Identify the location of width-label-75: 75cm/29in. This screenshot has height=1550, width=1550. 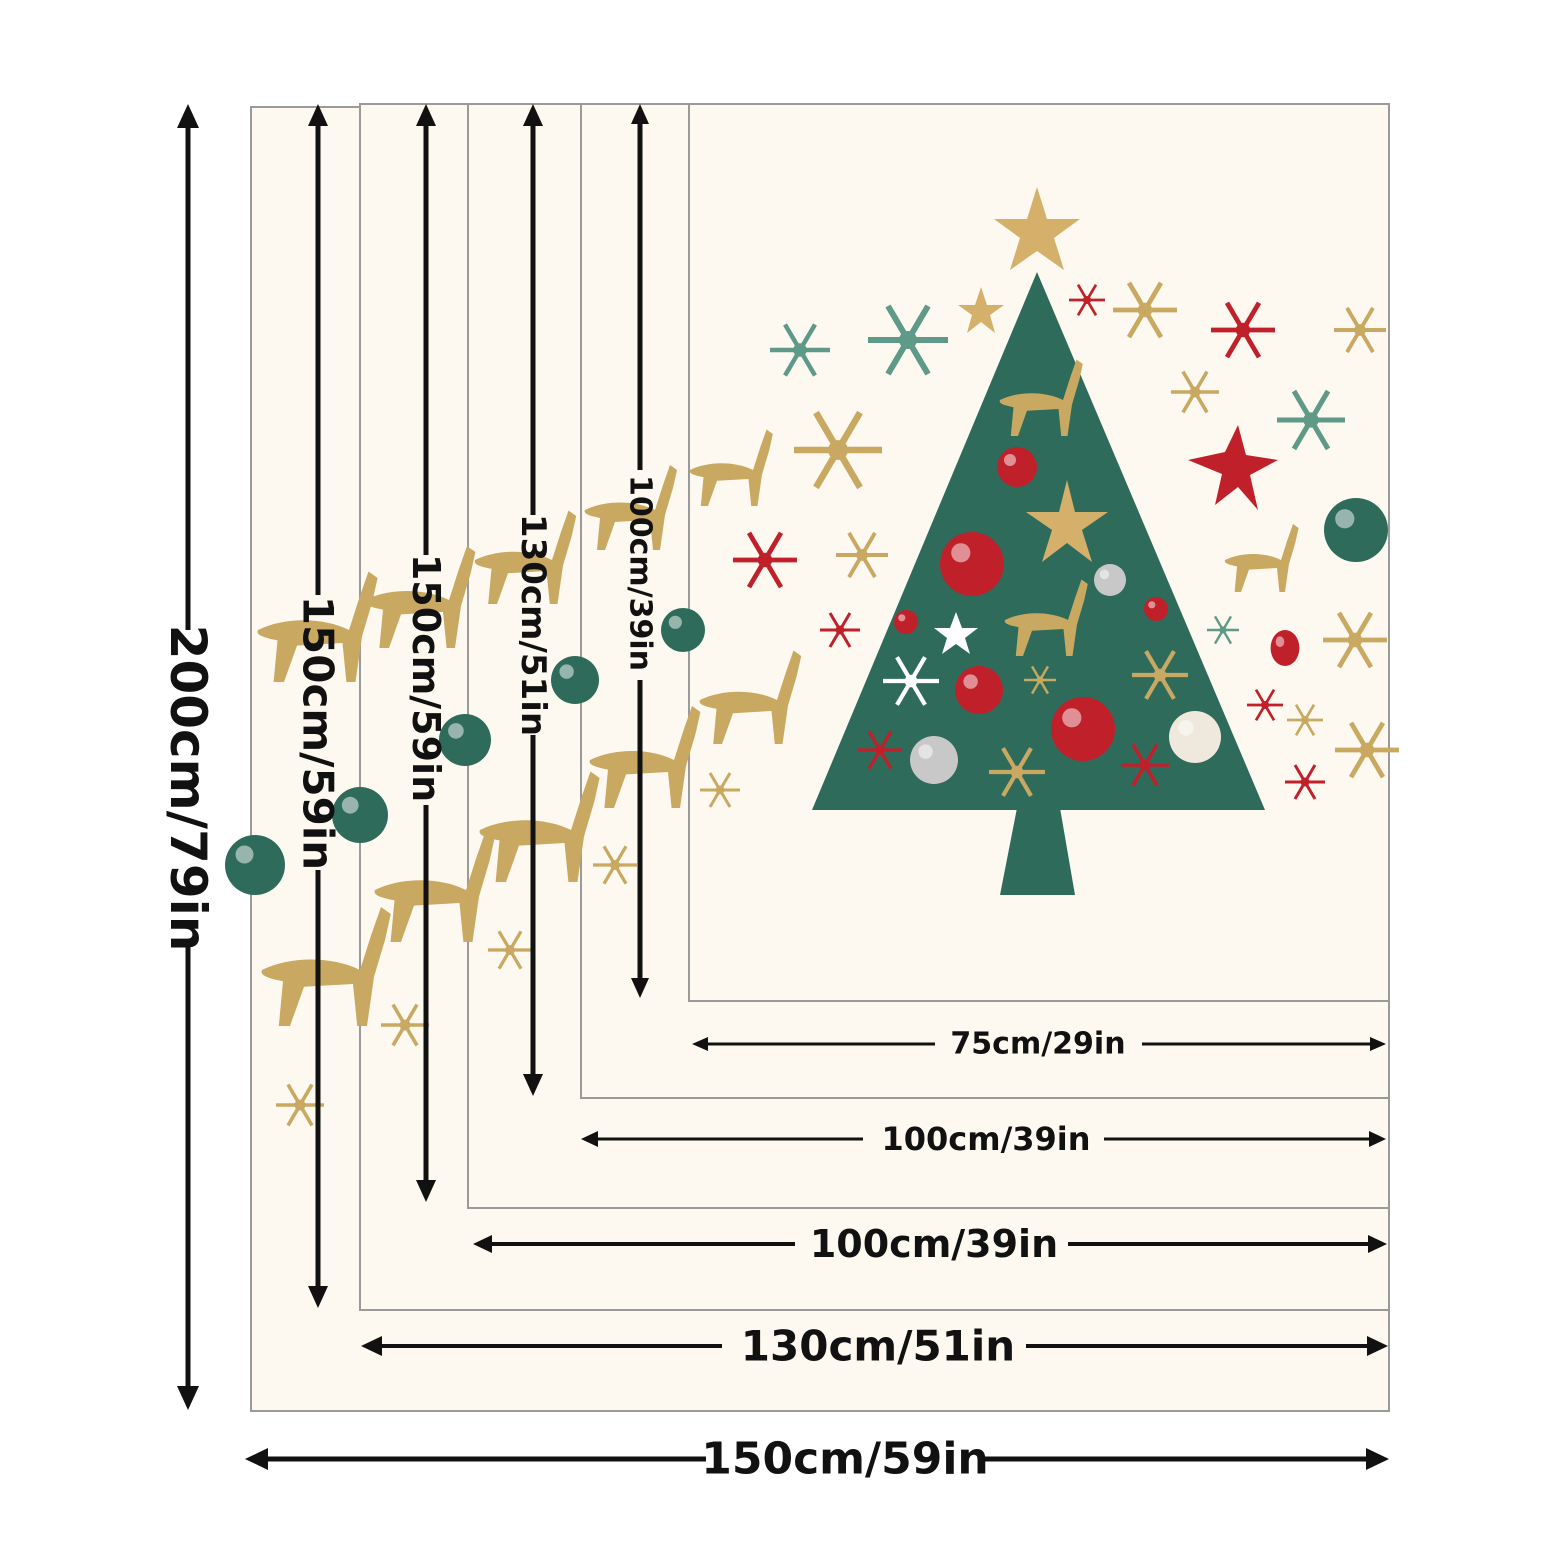
(1038, 1044).